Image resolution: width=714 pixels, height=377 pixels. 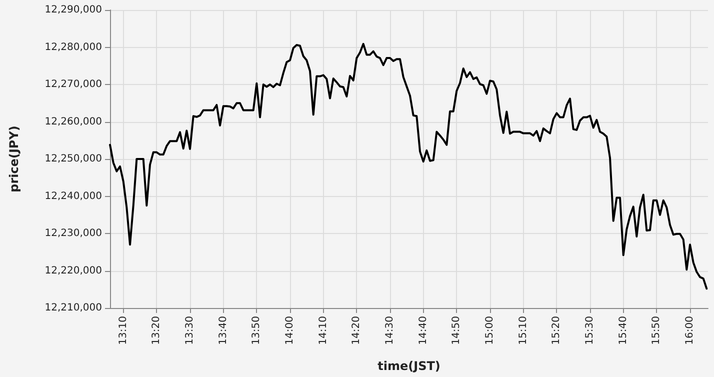 What do you see at coordinates (223, 330) in the screenshot?
I see `x-tick-label: 13:40` at bounding box center [223, 330].